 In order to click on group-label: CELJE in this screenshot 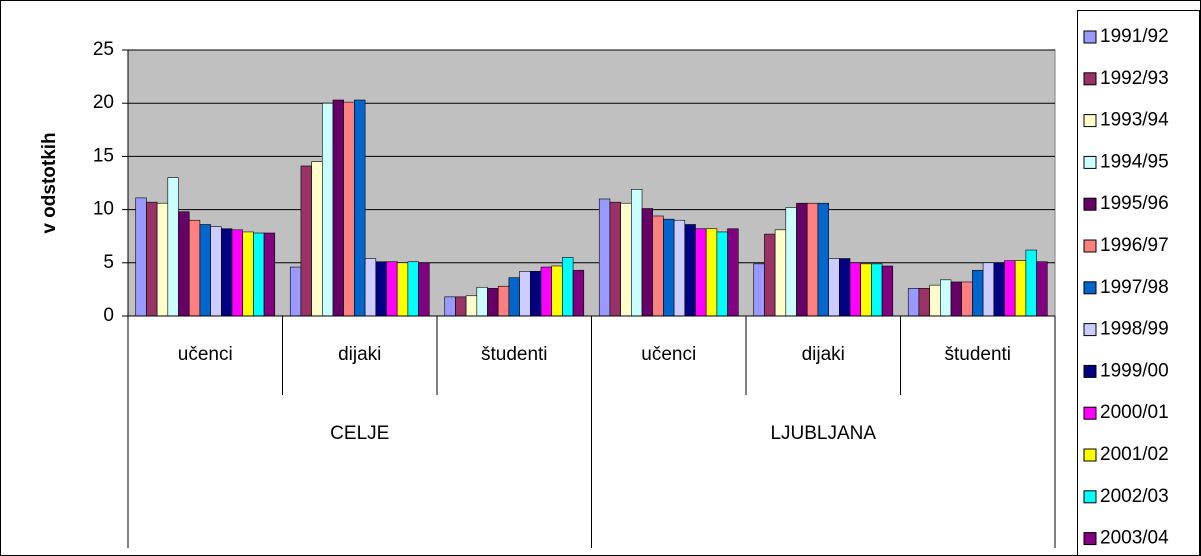, I will do `click(359, 433)`.